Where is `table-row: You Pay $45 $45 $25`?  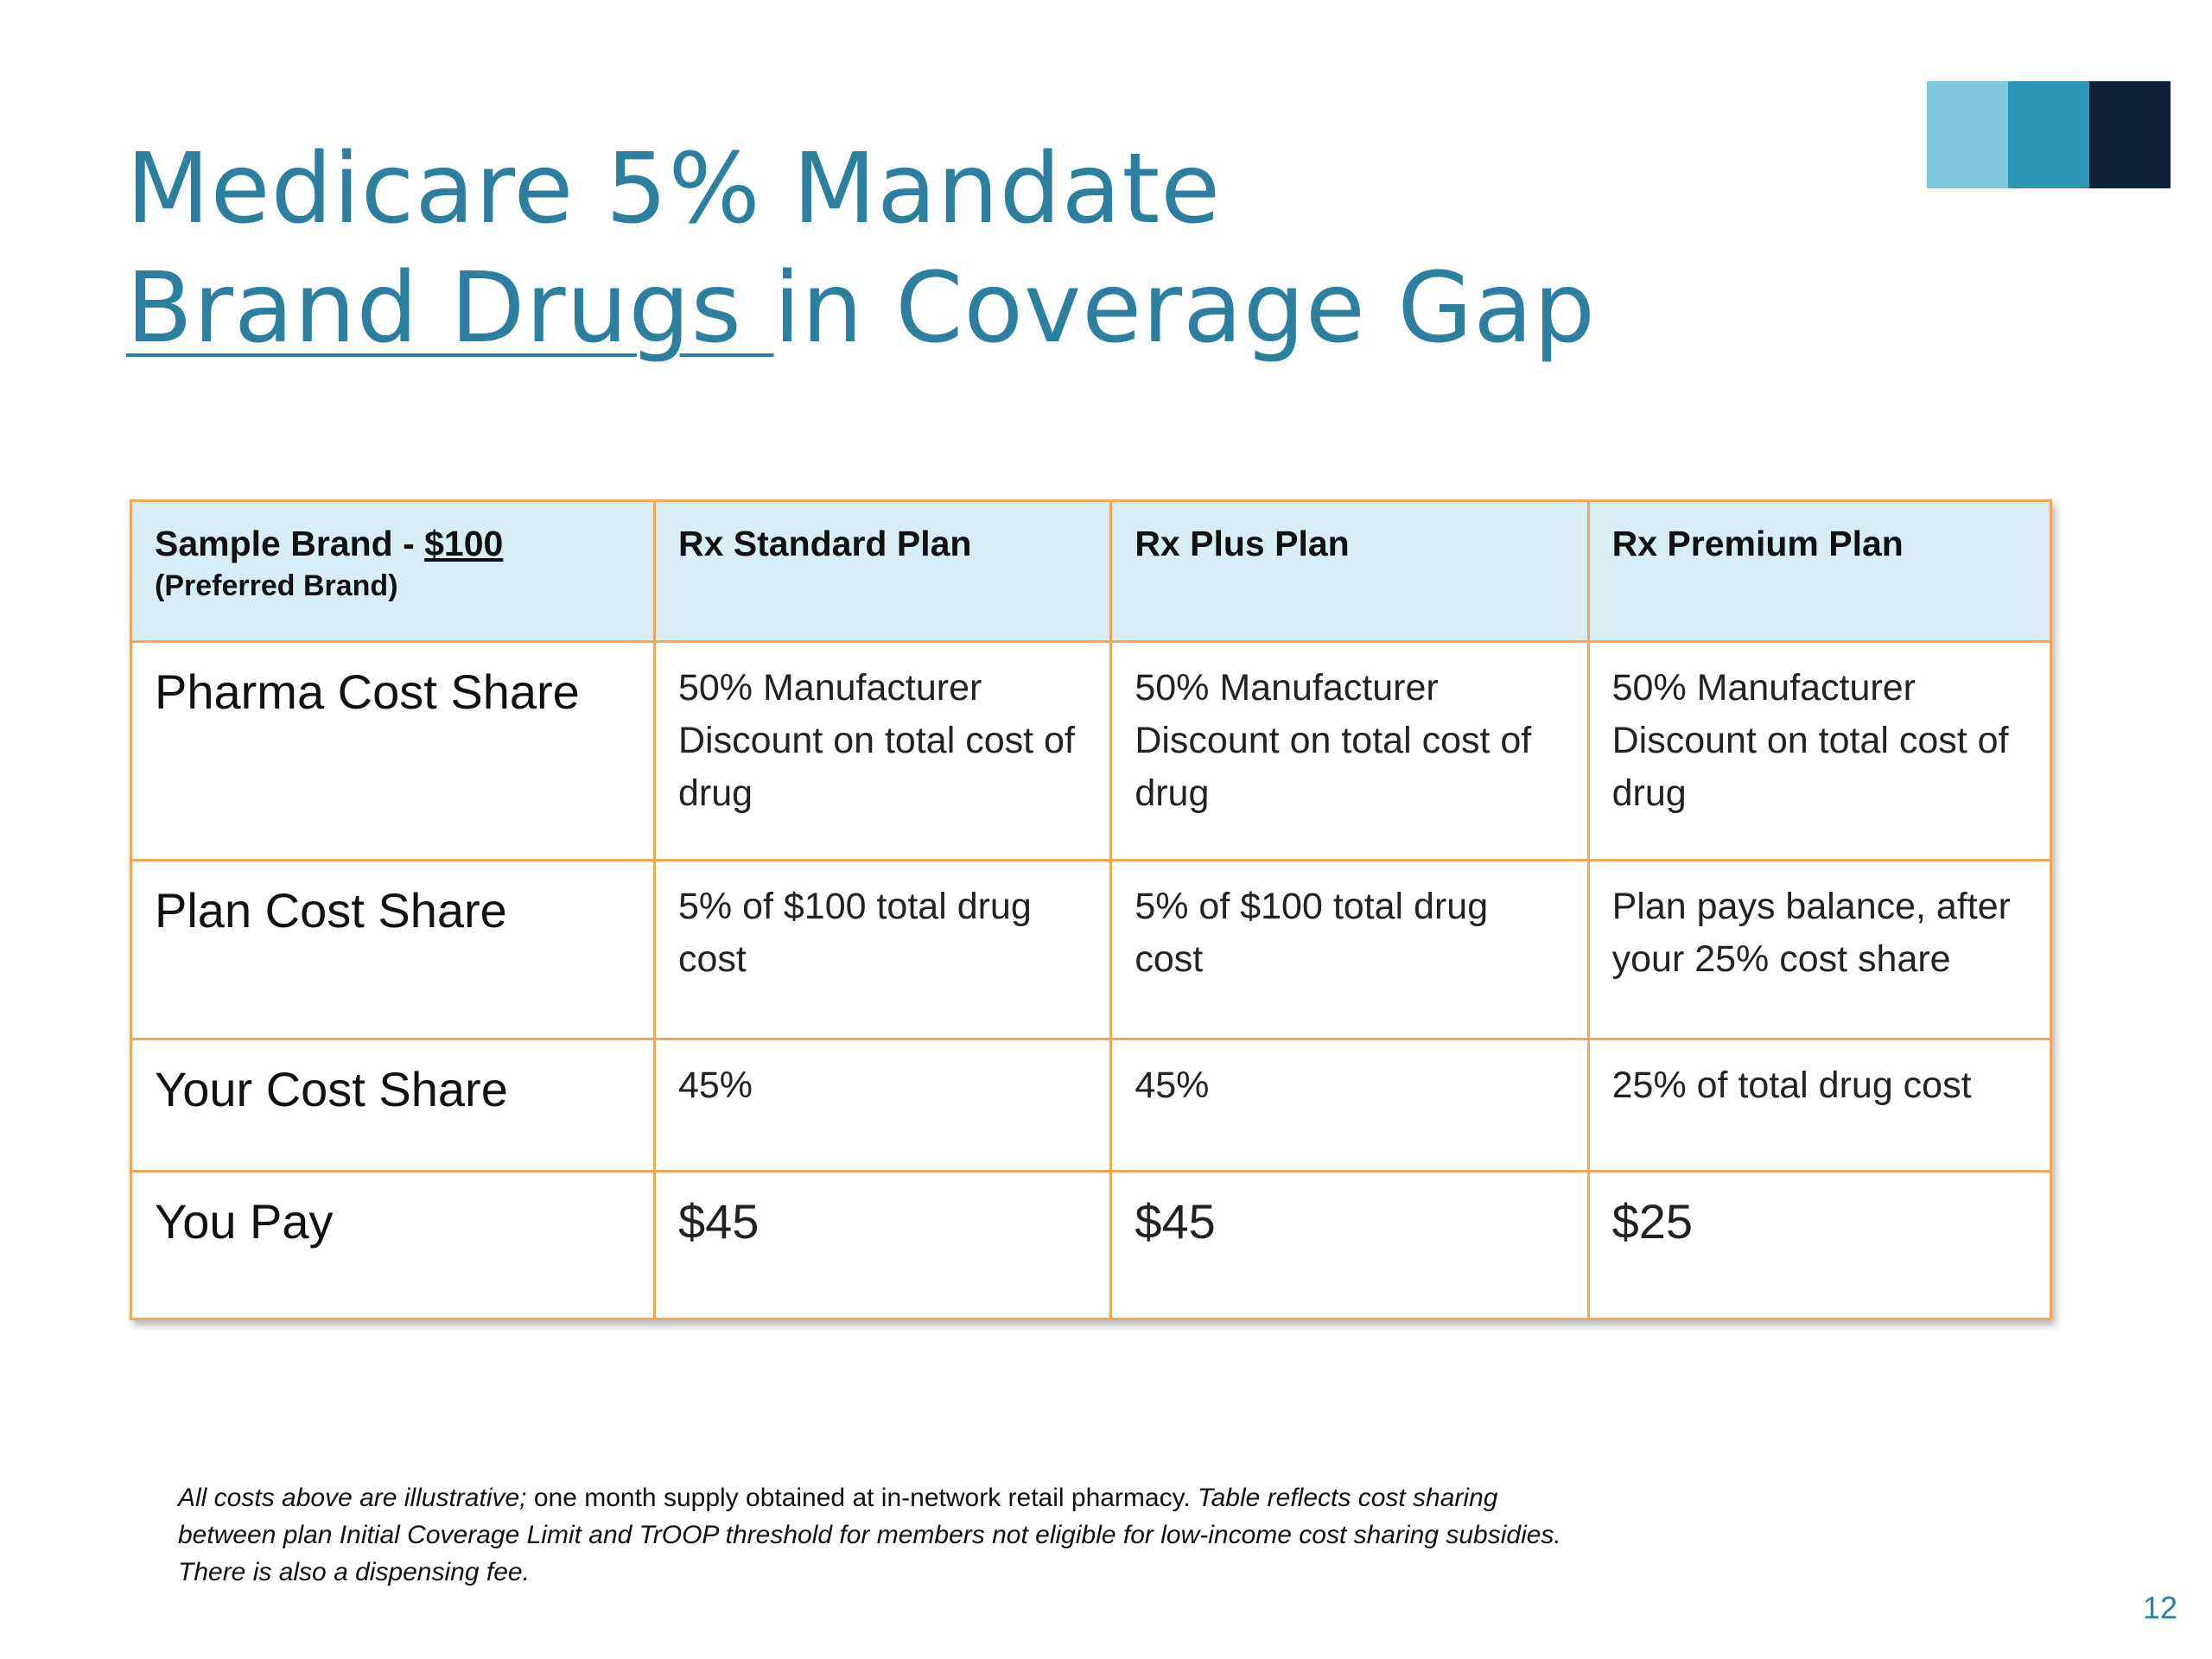
table-row: You Pay $45 $45 $25 is located at coordinates (1091, 1245).